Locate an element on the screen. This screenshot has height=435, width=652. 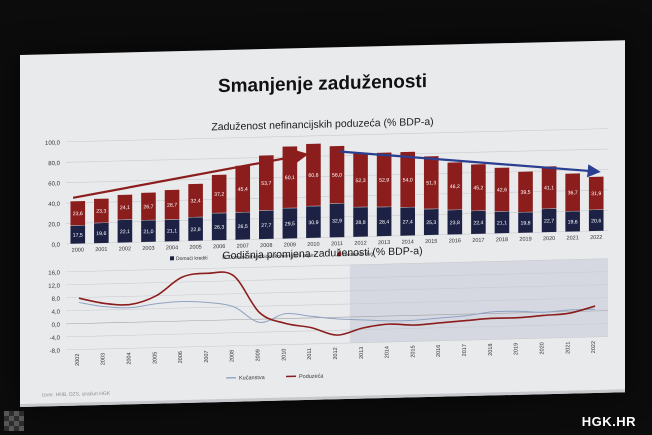
x-tick-label: 2013 is located at coordinates (362, 353).